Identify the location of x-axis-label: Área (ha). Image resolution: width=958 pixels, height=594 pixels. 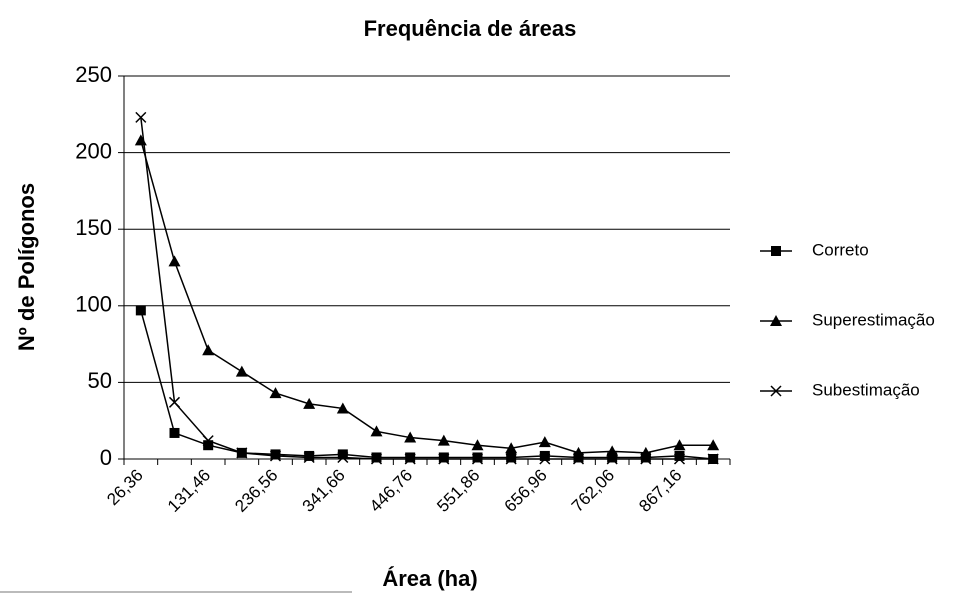
(429, 578).